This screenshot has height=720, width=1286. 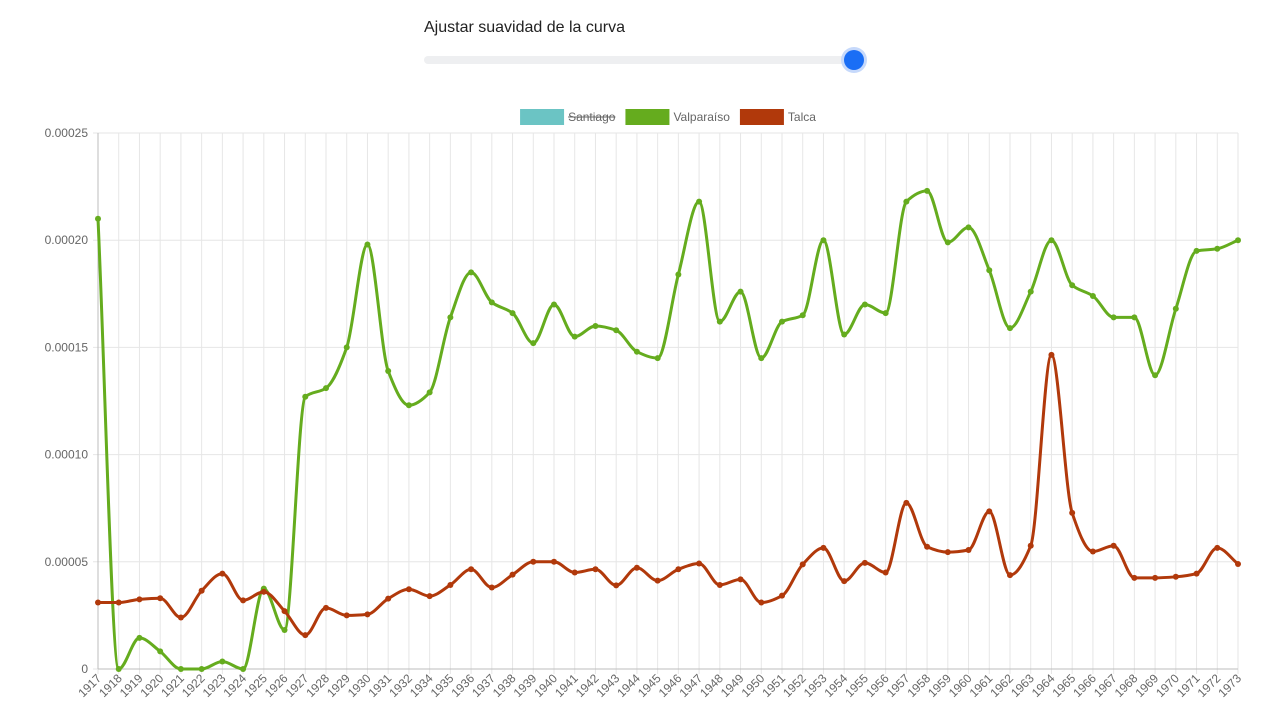 What do you see at coordinates (84, 669) in the screenshot?
I see `y-tick-label: 0` at bounding box center [84, 669].